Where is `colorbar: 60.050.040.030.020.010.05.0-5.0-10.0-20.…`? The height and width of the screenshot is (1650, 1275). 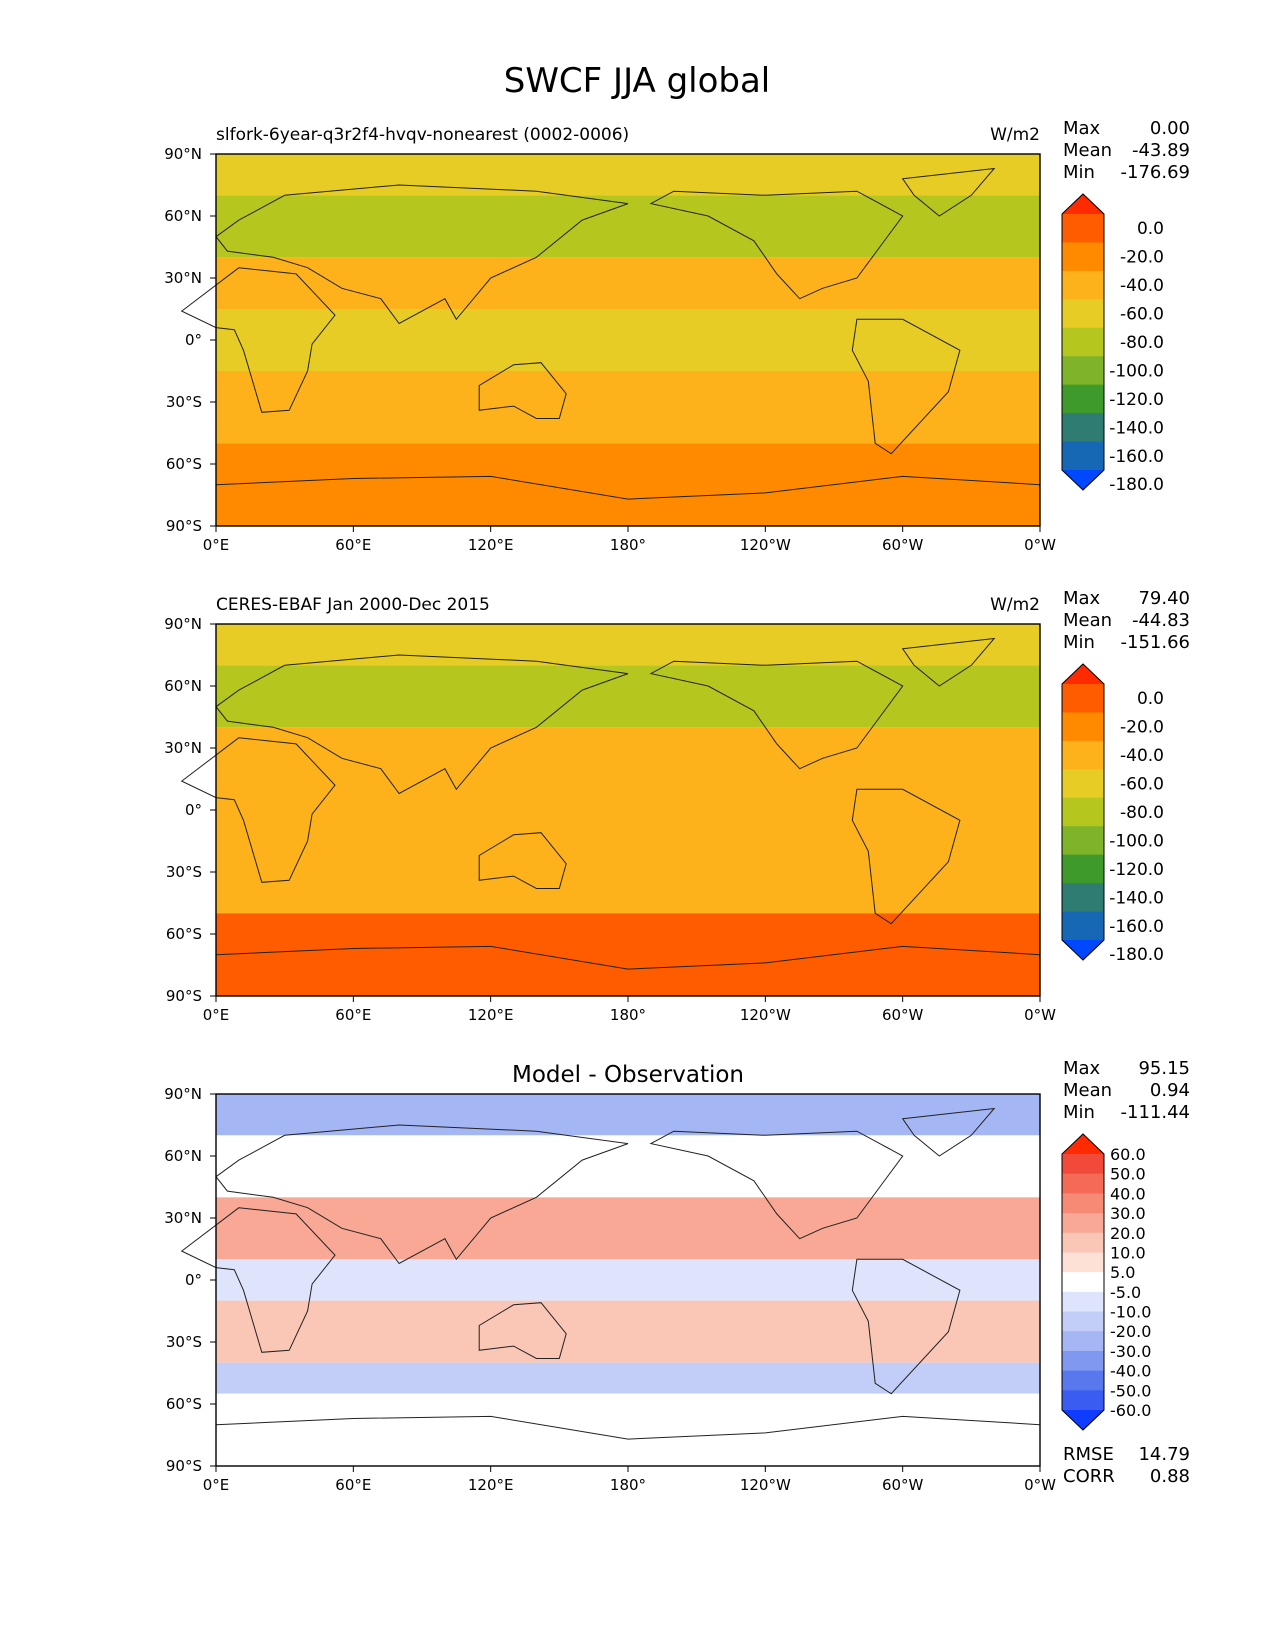 colorbar: 60.050.040.030.020.010.05.0-5.0-10.0-20.… is located at coordinates (1106, 1282).